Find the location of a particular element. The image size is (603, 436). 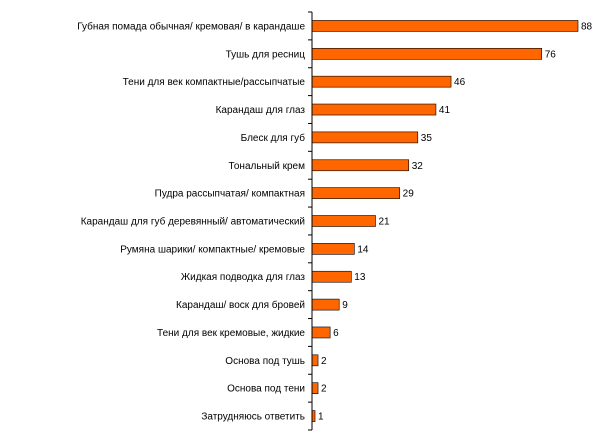

category-label: Пудра рассыпчатая/ компактная is located at coordinates (230, 194).